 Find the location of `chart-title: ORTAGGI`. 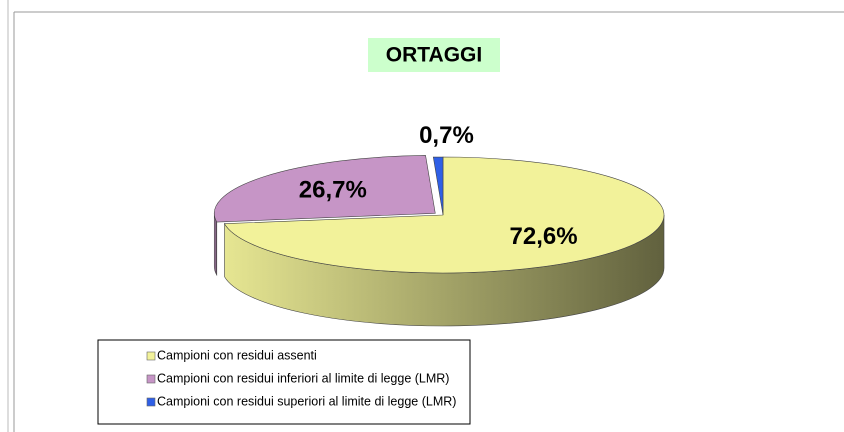

chart-title: ORTAGGI is located at coordinates (434, 55).